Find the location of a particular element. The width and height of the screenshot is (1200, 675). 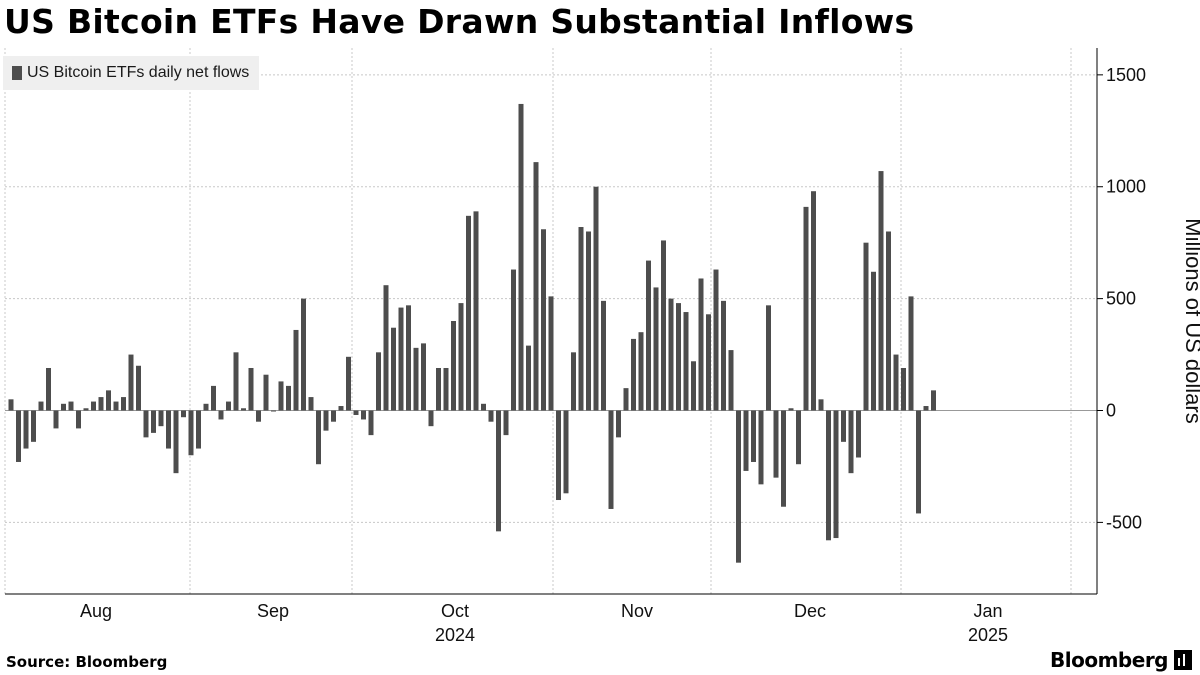

y-tick-label: -500 is located at coordinates (1124, 522).